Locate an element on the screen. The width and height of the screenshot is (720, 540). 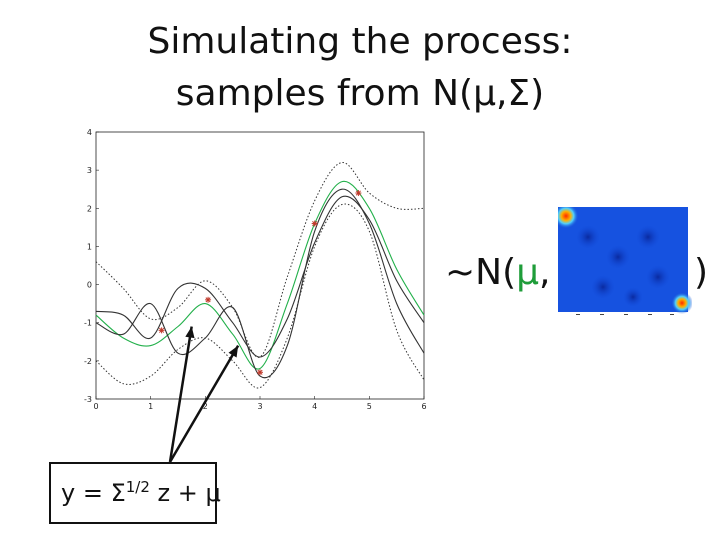
x-tick-label-3: 3 is located at coordinates (259, 406).